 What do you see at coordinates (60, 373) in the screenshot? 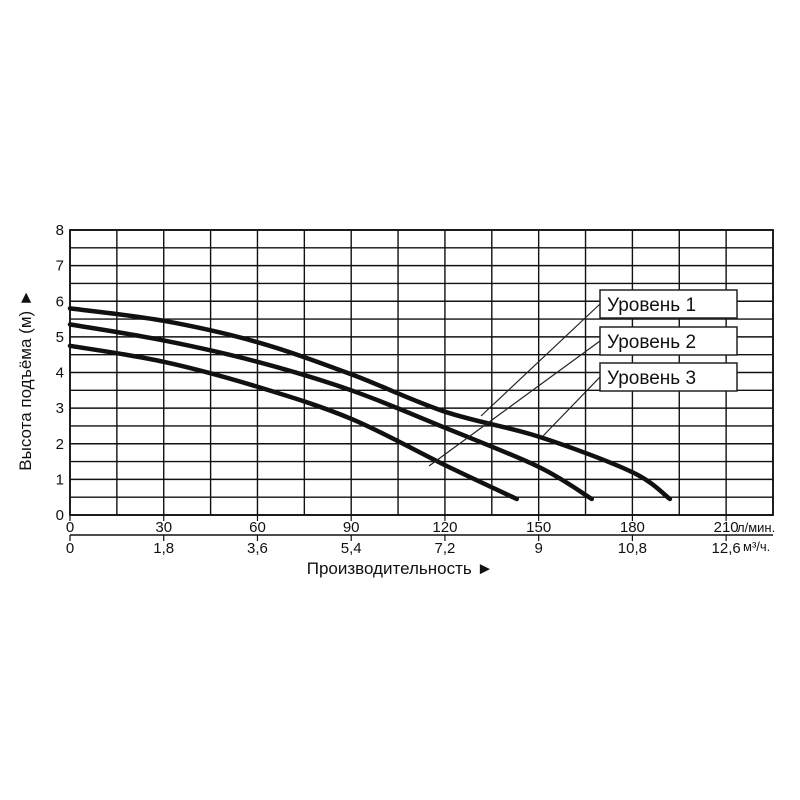
I see `y-tick-label: 4` at bounding box center [60, 373].